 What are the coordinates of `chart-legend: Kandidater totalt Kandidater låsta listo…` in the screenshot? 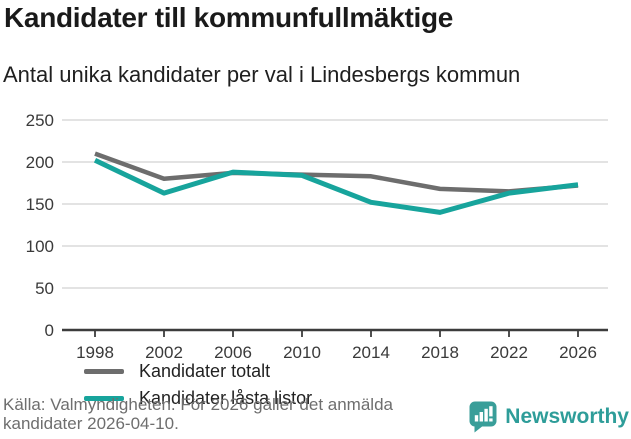 It's located at (198, 385).